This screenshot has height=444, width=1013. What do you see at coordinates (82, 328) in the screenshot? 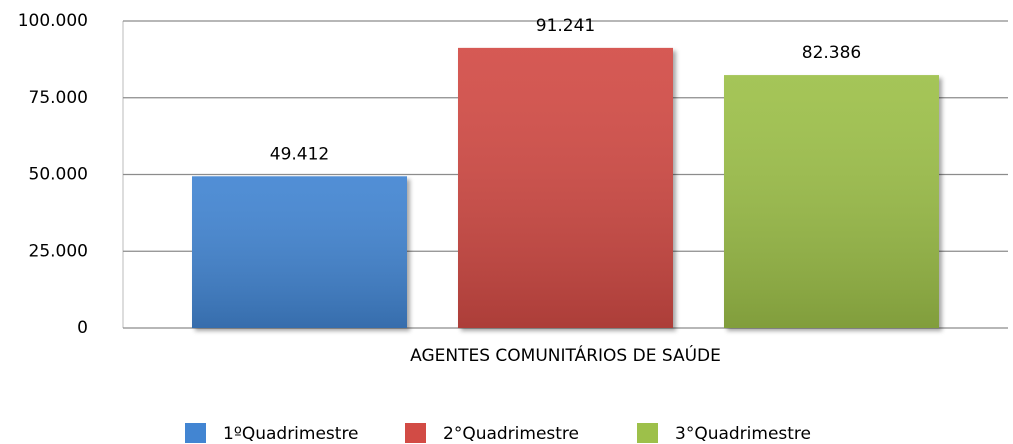
I see `y-tick-label: 0` at bounding box center [82, 328].